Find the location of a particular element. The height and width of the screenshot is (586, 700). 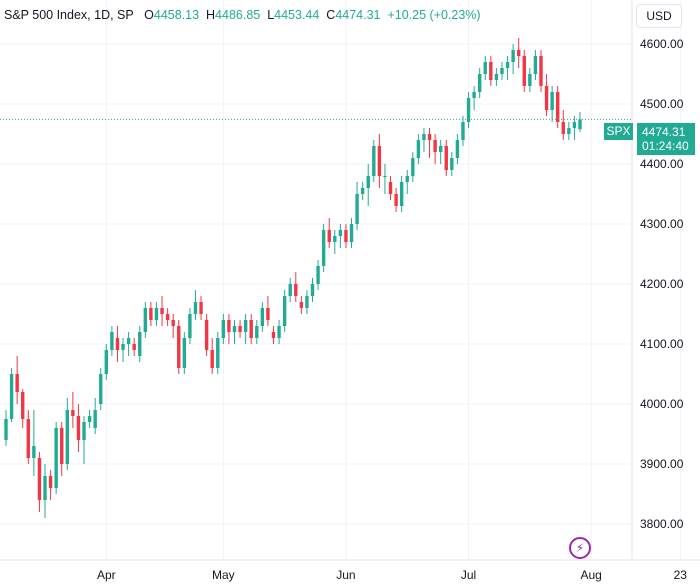

time-scale: Apr May Jun Jul Aug 23 is located at coordinates (392, 575).